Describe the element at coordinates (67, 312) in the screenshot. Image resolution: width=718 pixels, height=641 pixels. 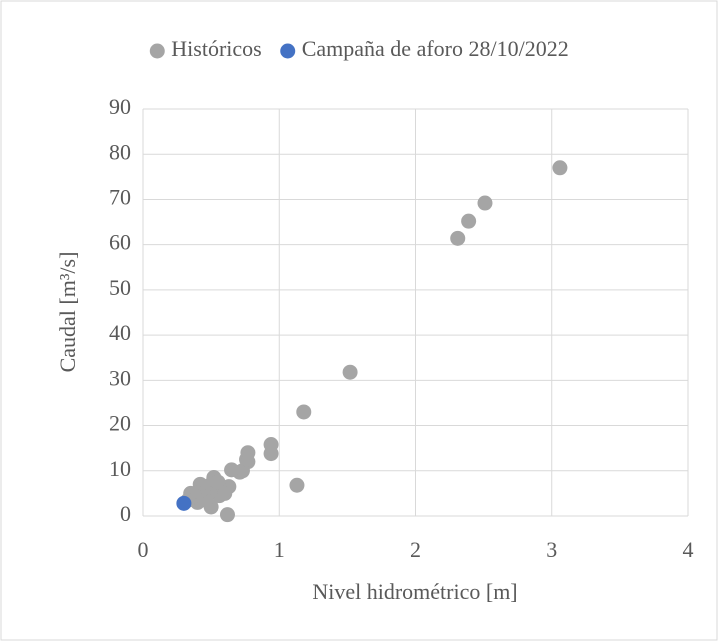
I see `y-axis-label: Caudal [m³/s]` at that location.